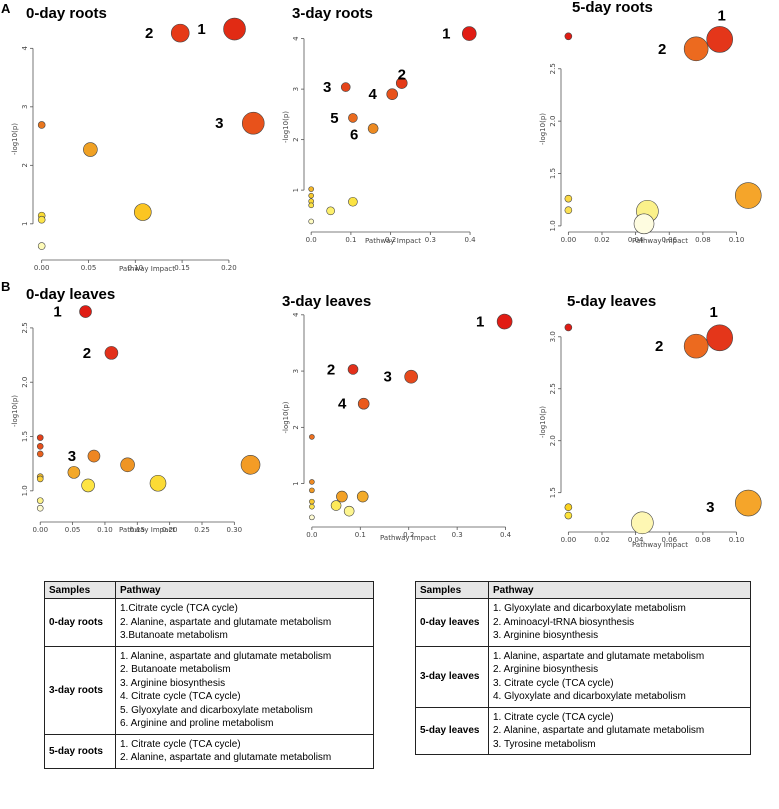 Image resolution: width=779 pixels, height=809 pixels. What do you see at coordinates (175, 669) in the screenshot?
I see `pathway-item: 2. Butanoate metabolism` at bounding box center [175, 669].